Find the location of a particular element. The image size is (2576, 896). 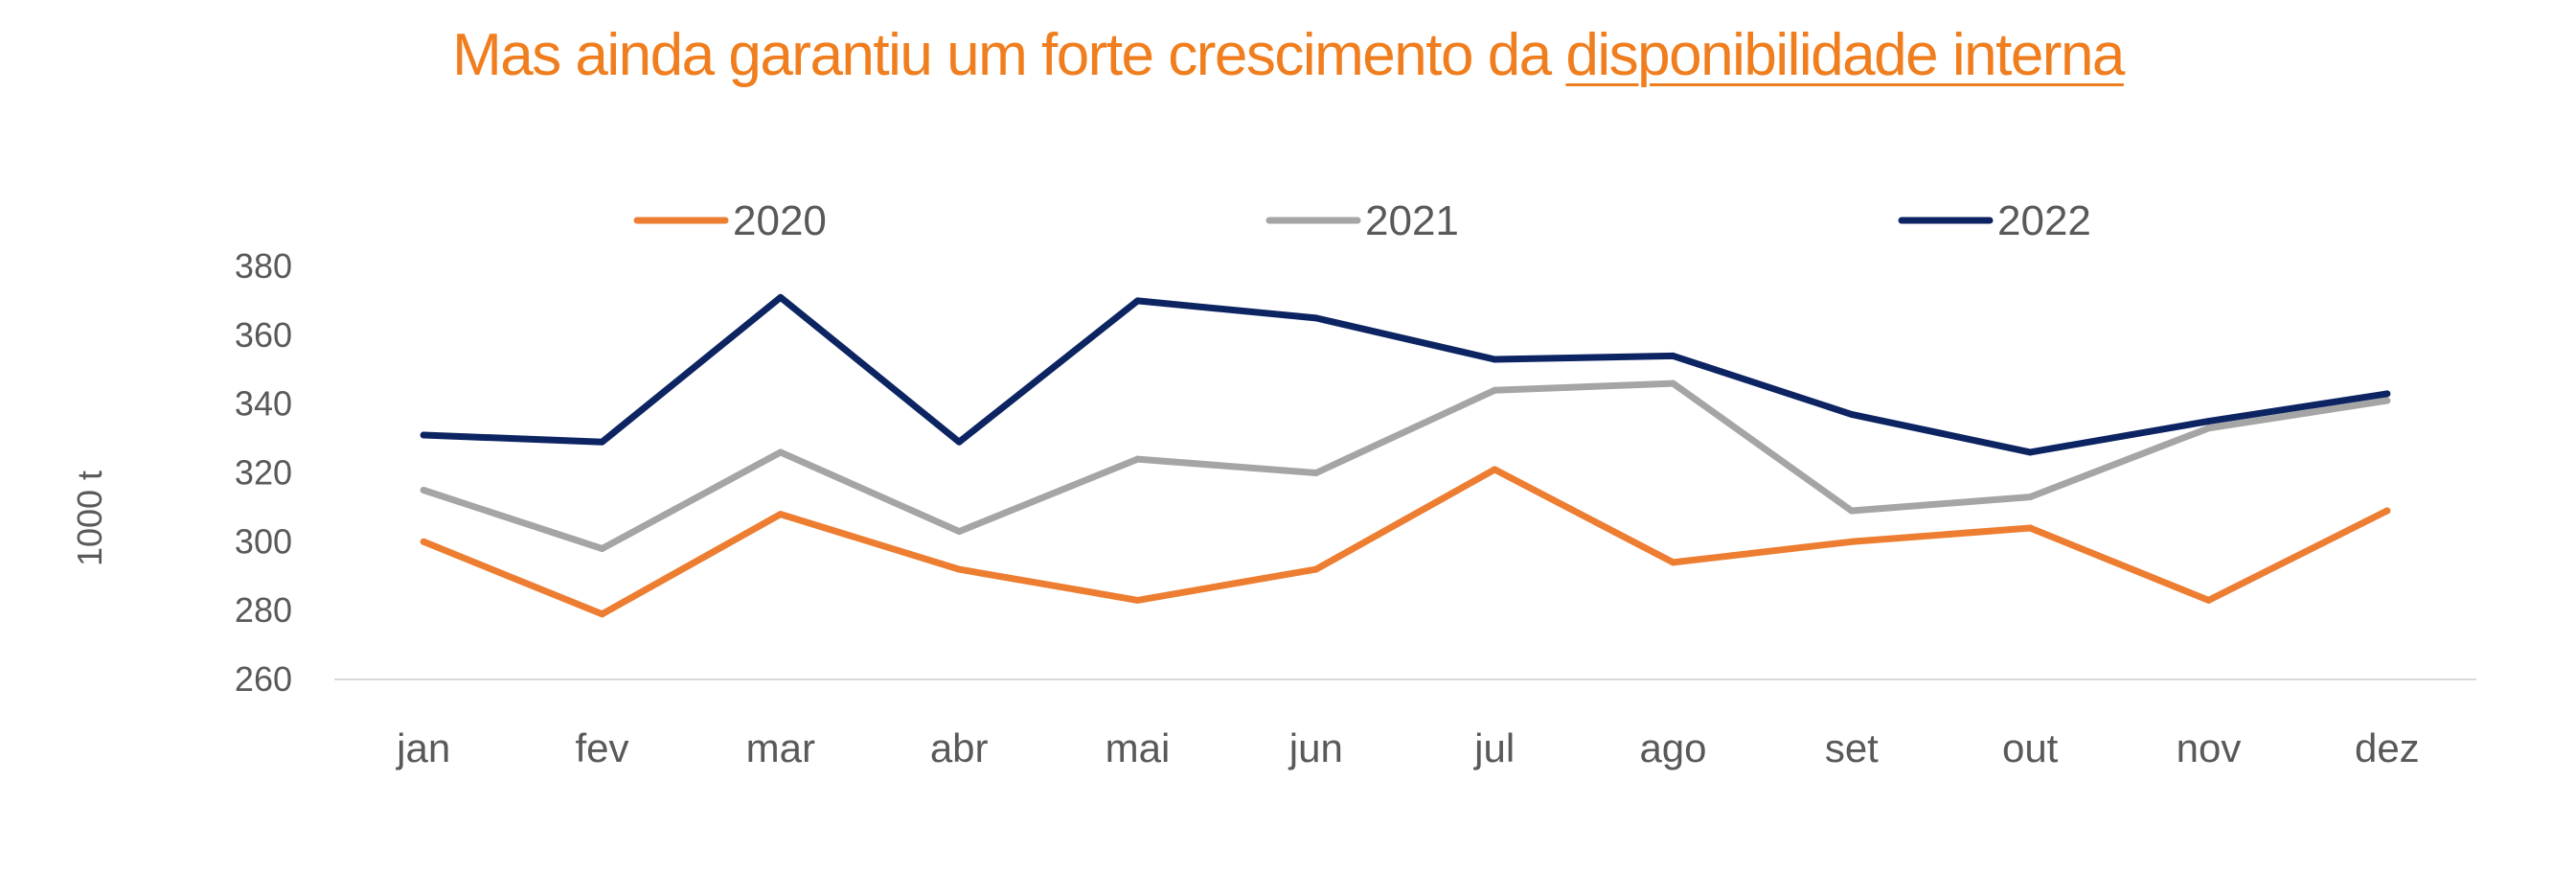

legend-label: 2020 is located at coordinates (780, 221).